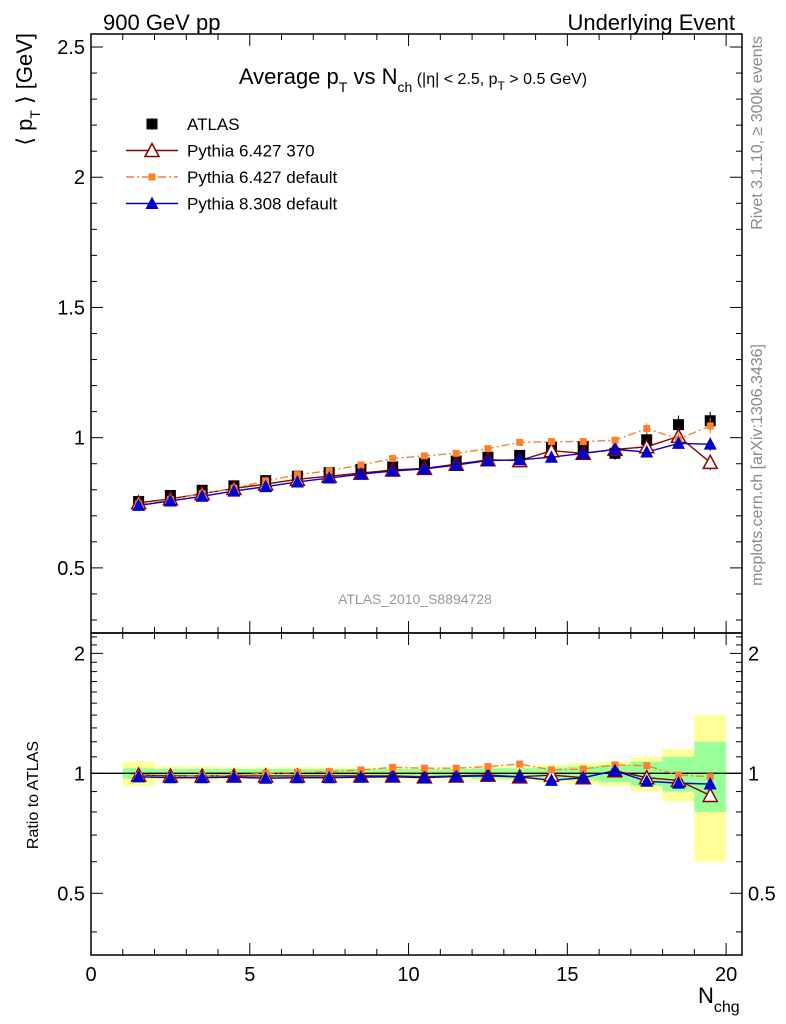  I want to click on ratio-ylabel: Ratio to ATLAS, so click(33, 795).